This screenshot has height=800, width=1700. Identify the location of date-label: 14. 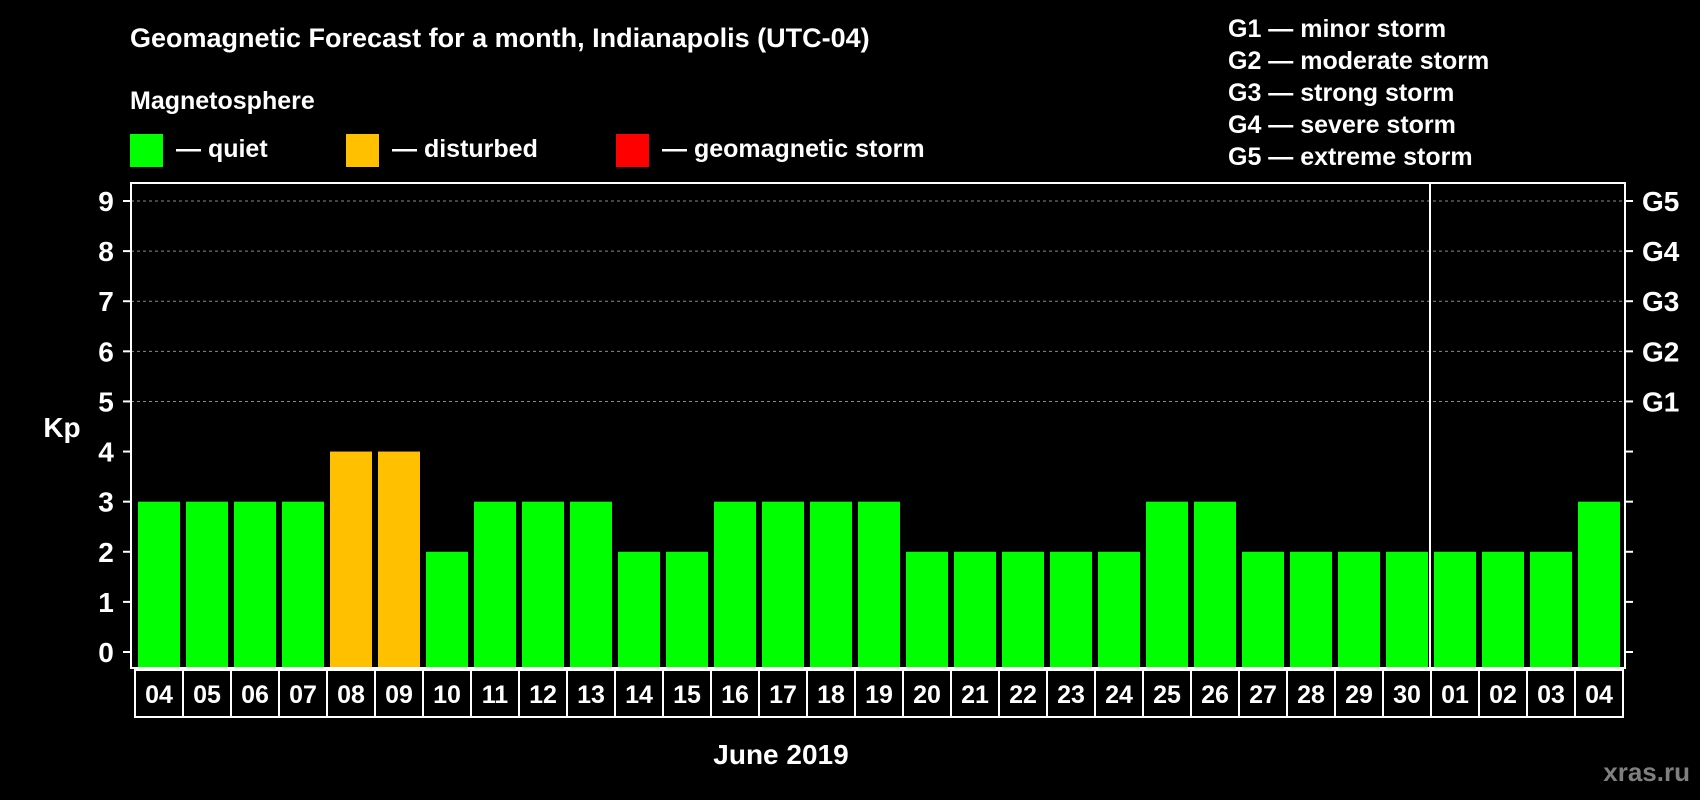
(639, 695).